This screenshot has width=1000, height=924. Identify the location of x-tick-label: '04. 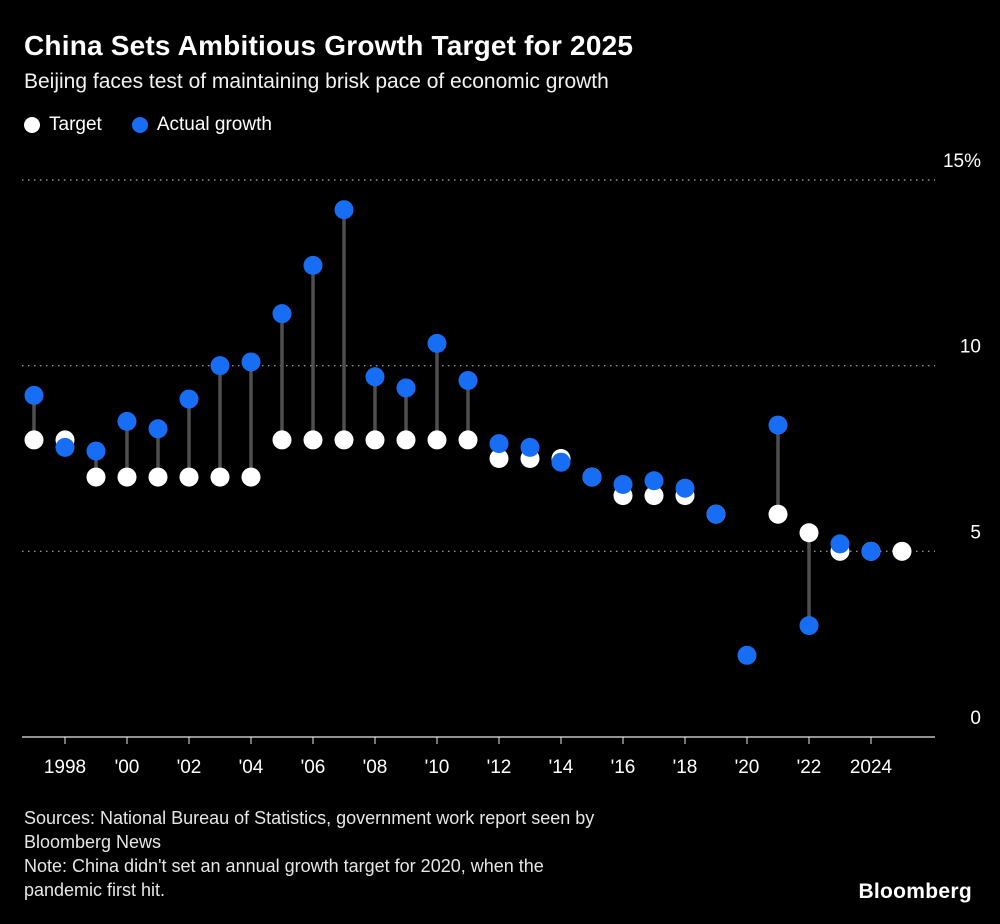
(251, 767).